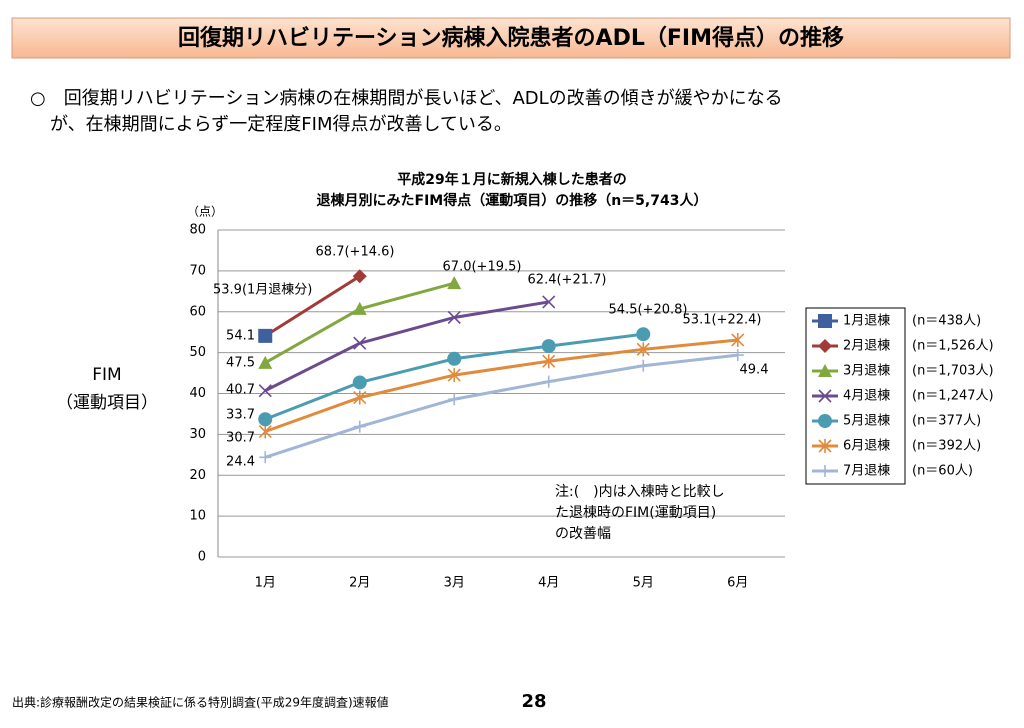  I want to click on data-label: 54.1, so click(240, 336).